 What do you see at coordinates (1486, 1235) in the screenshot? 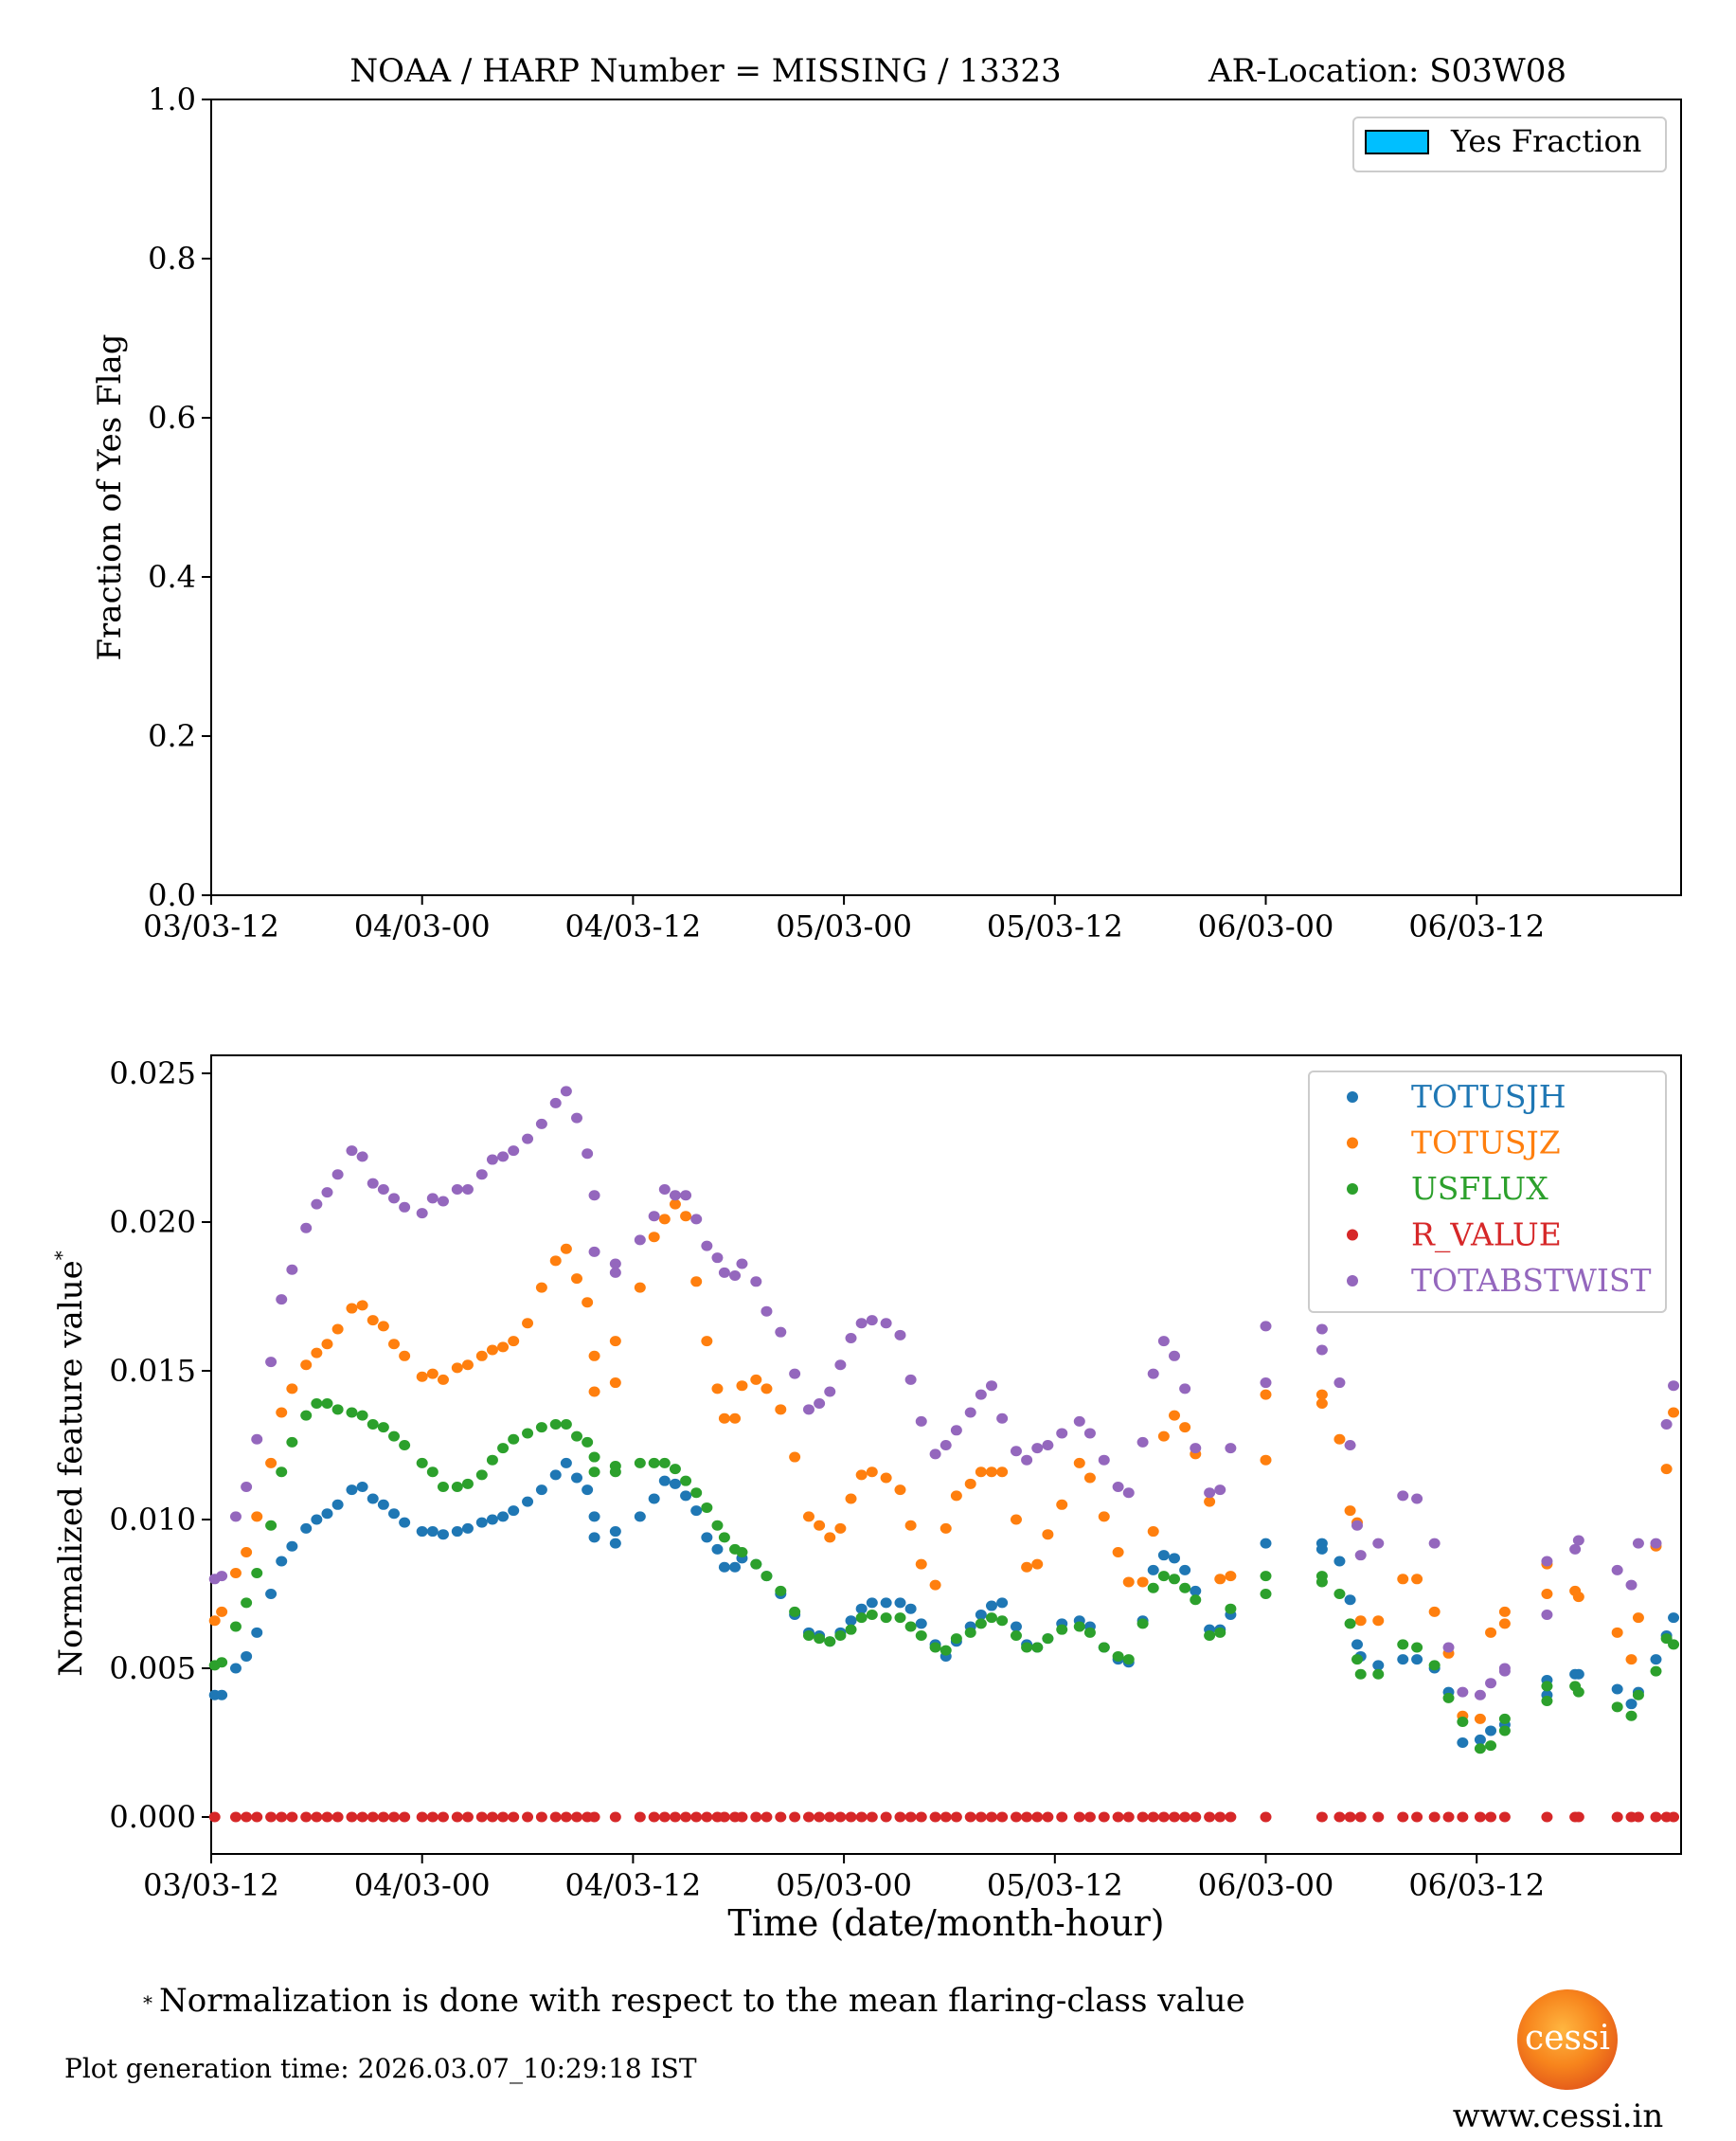
I see `legend-label: R_VALUE` at bounding box center [1486, 1235].